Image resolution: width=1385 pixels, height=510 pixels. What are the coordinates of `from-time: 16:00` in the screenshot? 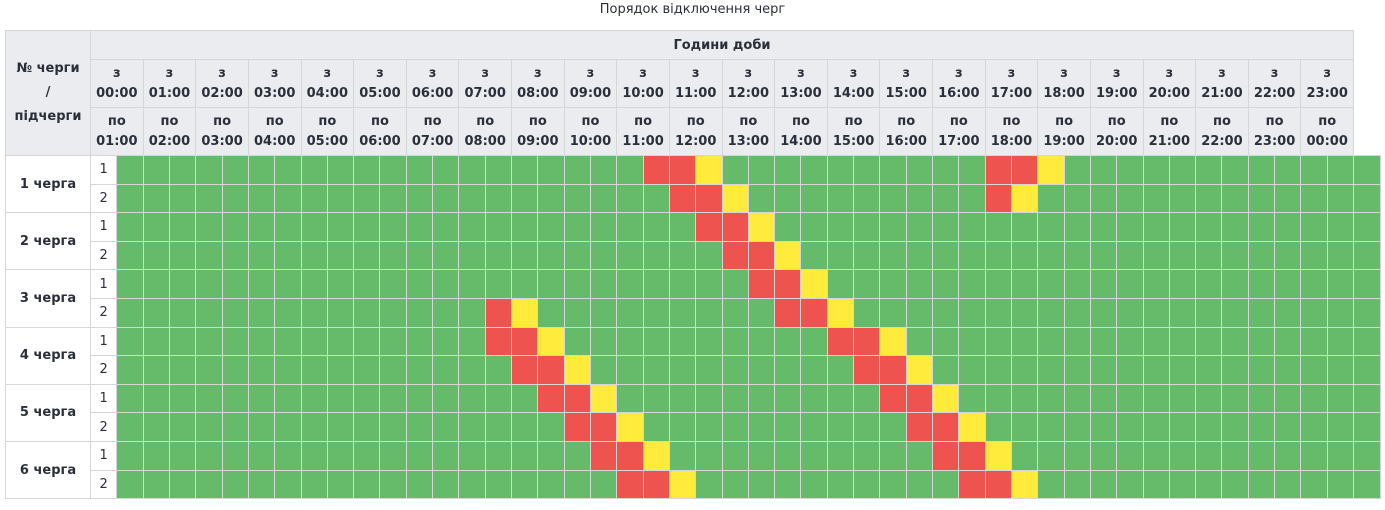 It's located at (959, 93).